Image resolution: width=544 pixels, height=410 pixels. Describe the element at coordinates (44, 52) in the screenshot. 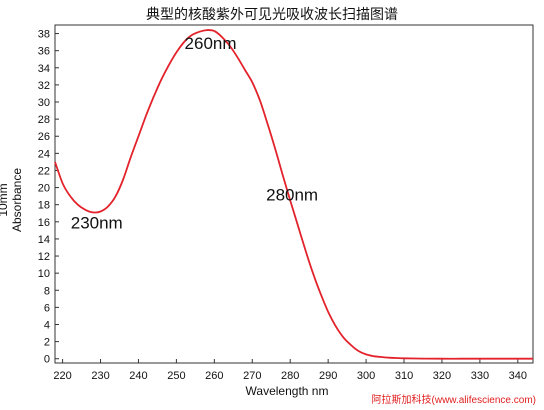

I see `y-tick-label: 36` at that location.